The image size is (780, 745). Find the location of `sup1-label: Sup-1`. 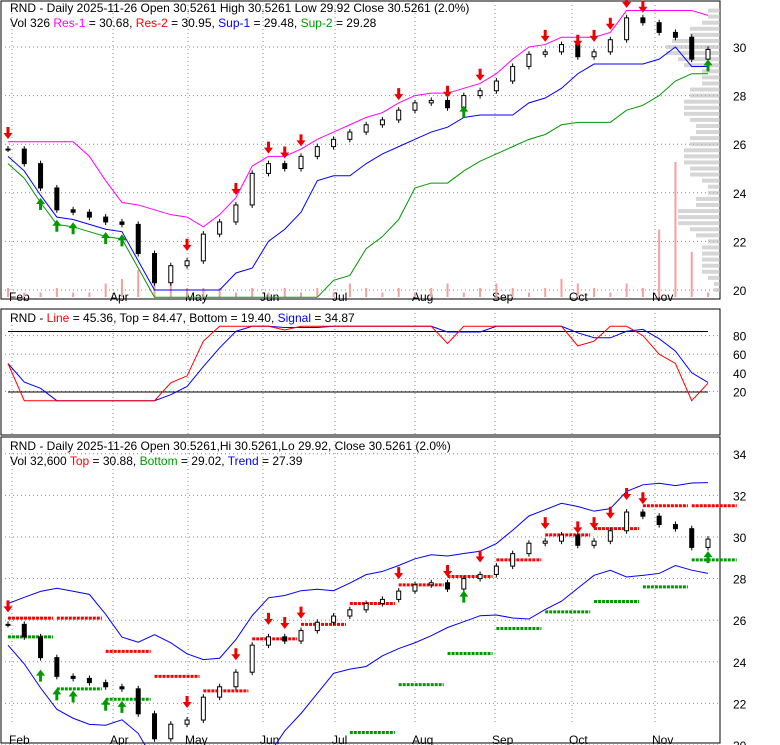

sup1-label: Sup-1 is located at coordinates (234, 23).